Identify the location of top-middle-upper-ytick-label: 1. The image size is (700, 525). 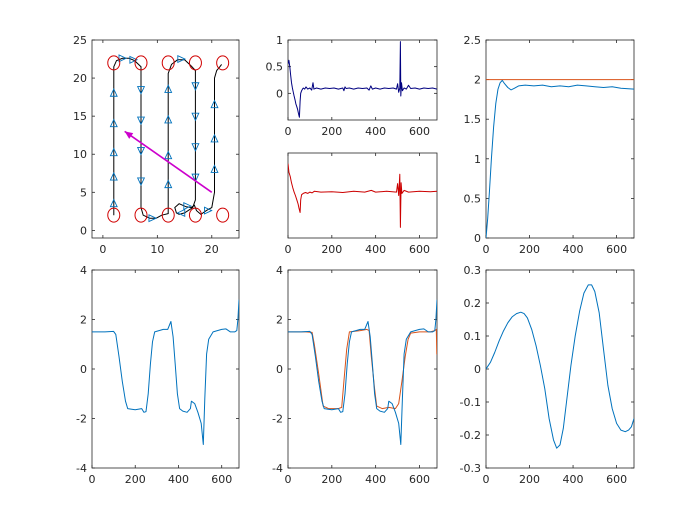
(279, 40).